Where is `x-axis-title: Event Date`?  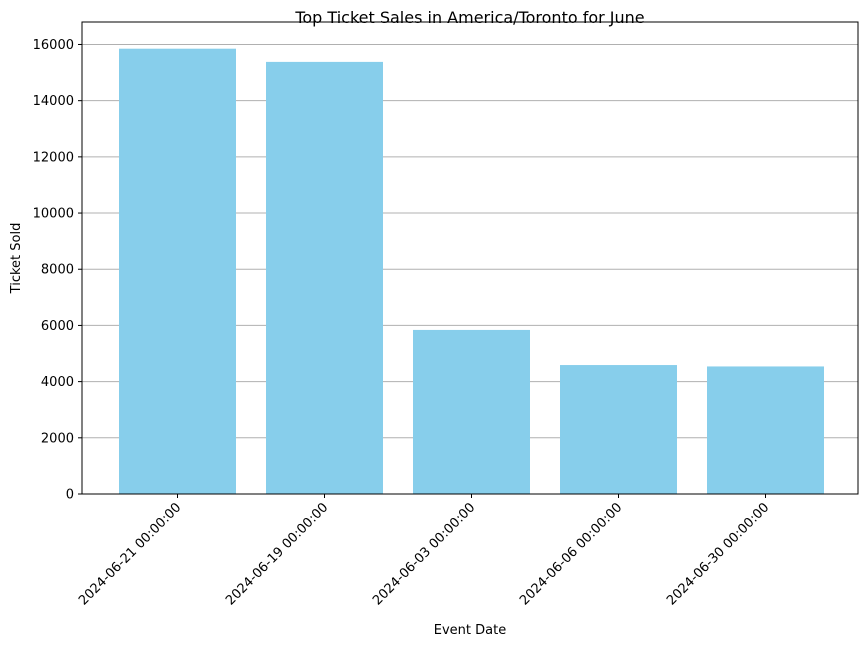 x-axis-title: Event Date is located at coordinates (470, 630).